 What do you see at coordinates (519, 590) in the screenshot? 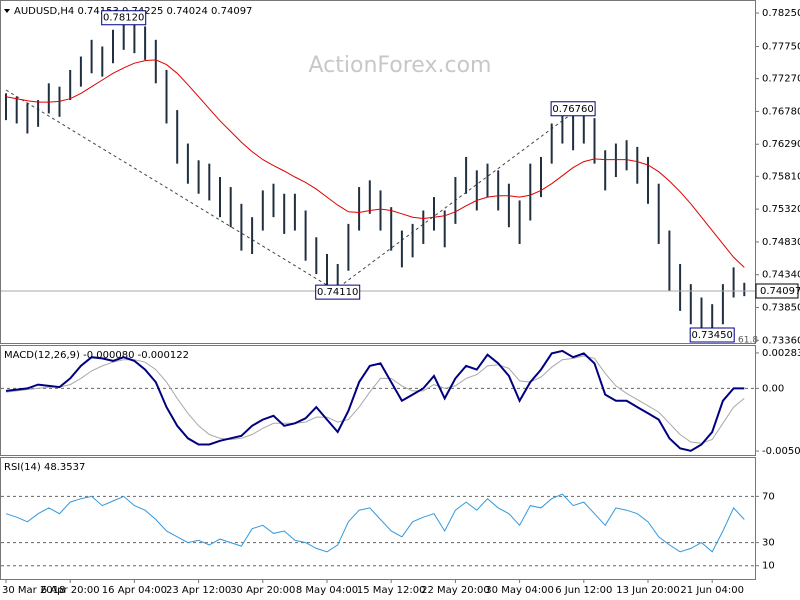
I see `x-tick-label: 30 May 04:00` at bounding box center [519, 590].